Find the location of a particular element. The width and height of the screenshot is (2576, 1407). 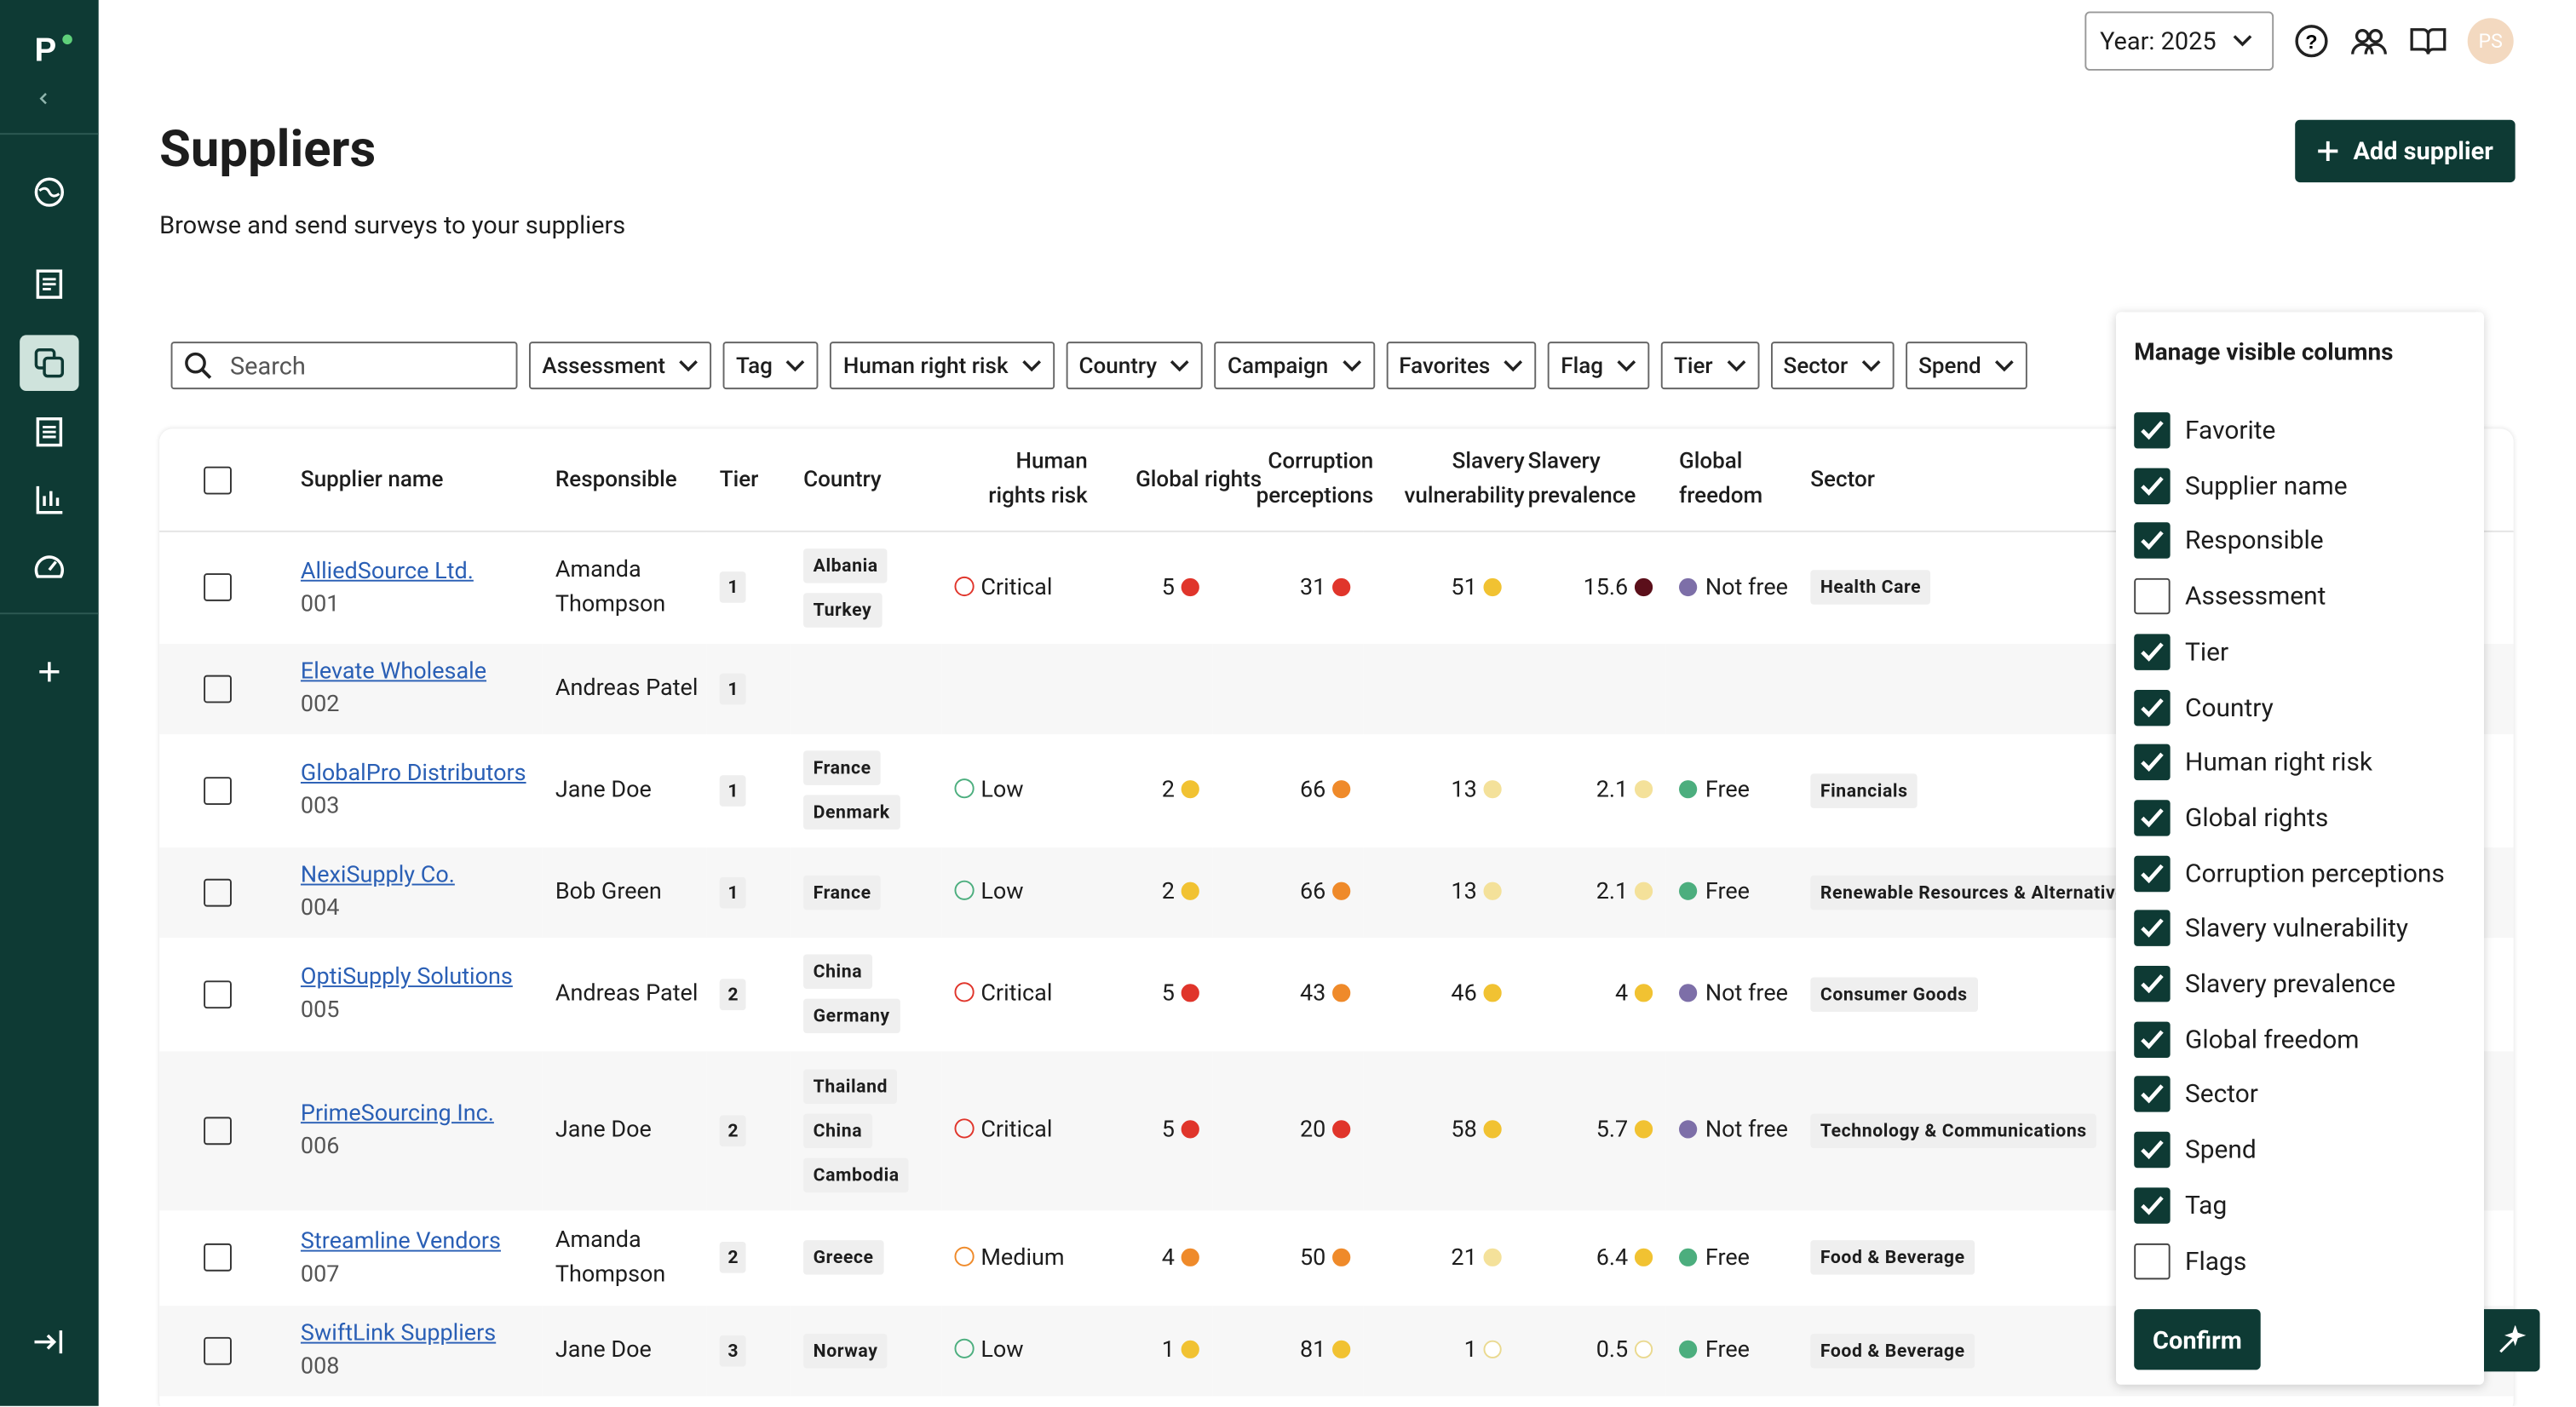

docs-icon is located at coordinates (2427, 41).